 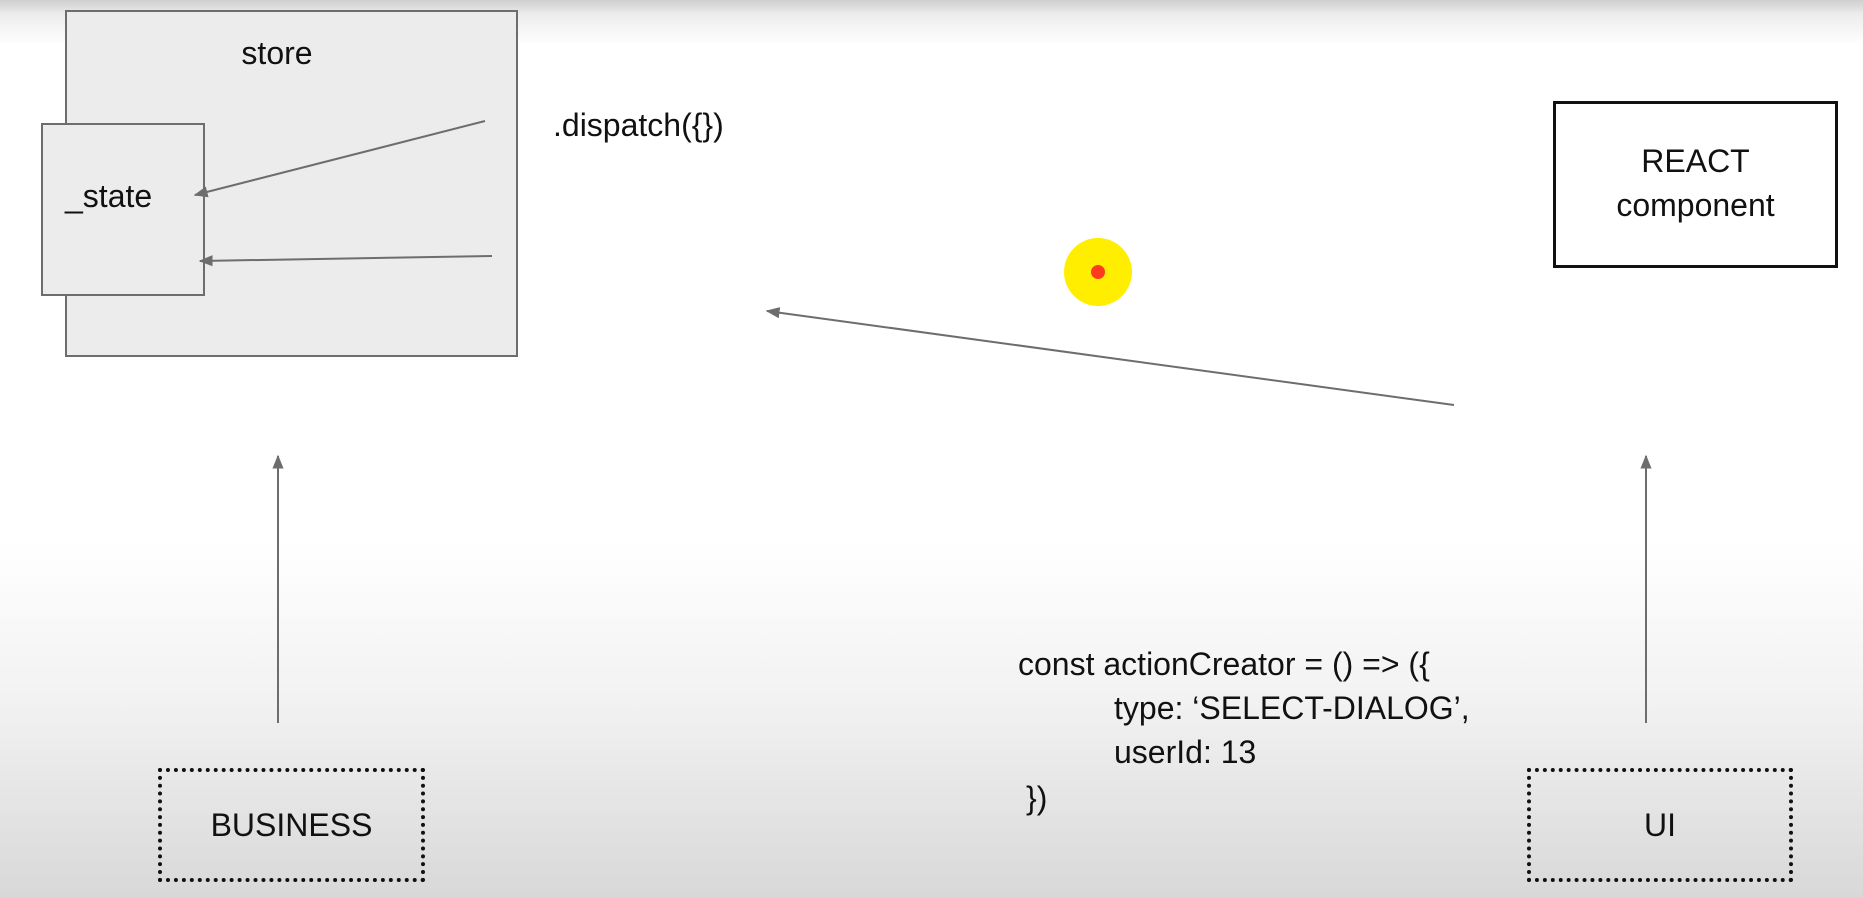 What do you see at coordinates (1292, 708) in the screenshot?
I see `code-line-2: type: ‘SELECT-DIALOG’,` at bounding box center [1292, 708].